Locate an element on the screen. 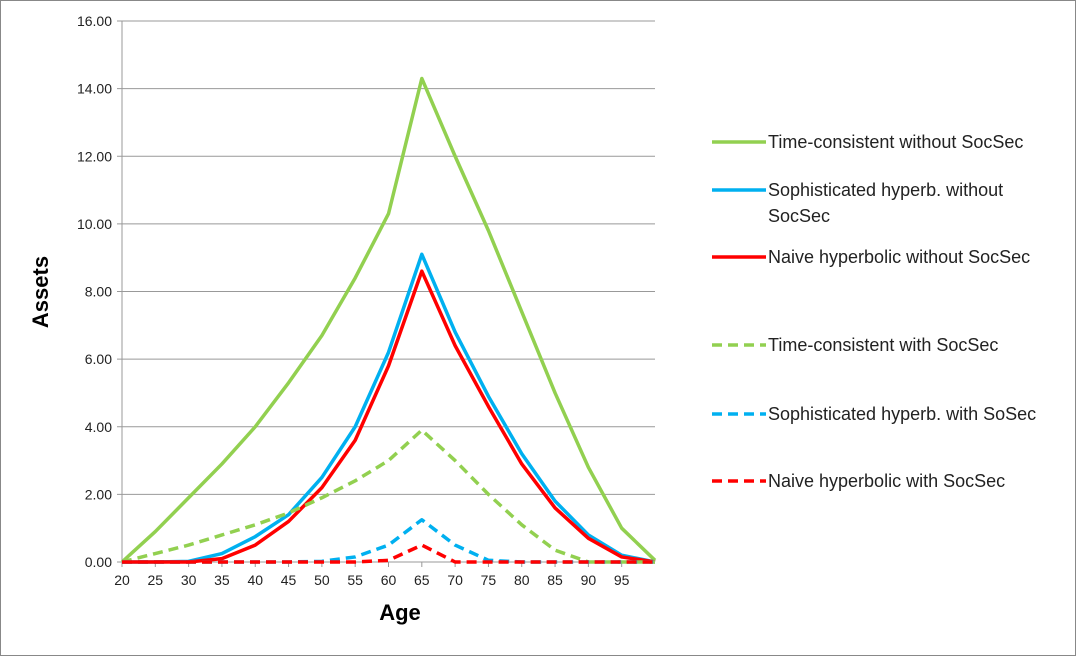 This screenshot has height=657, width=1077. x-tick-label: 30 is located at coordinates (189, 580).